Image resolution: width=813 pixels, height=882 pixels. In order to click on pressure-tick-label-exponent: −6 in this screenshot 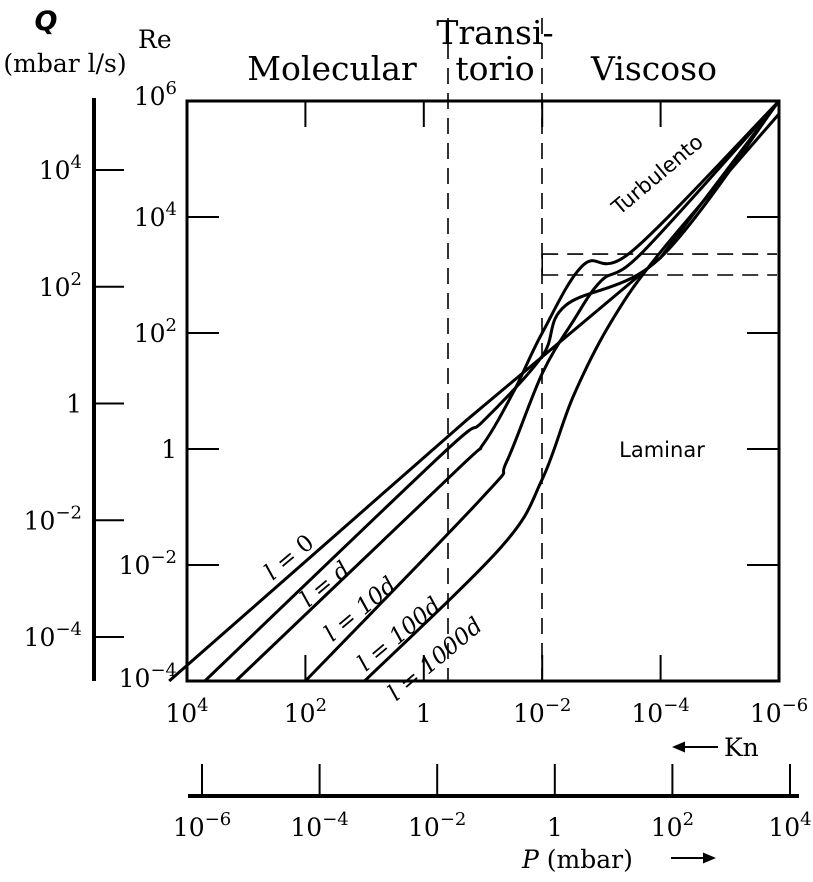, I will do `click(218, 819)`.